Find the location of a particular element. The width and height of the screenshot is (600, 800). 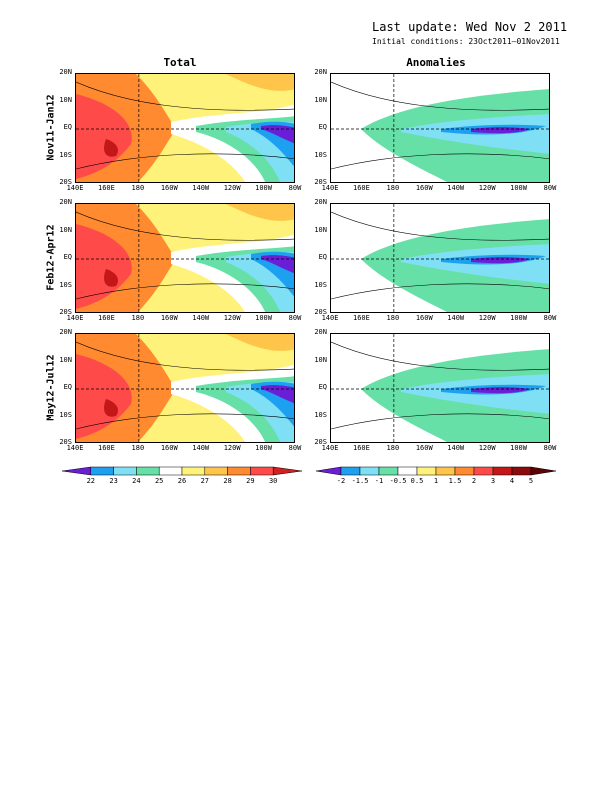

colorbar-label: 23 is located at coordinates (113, 481).